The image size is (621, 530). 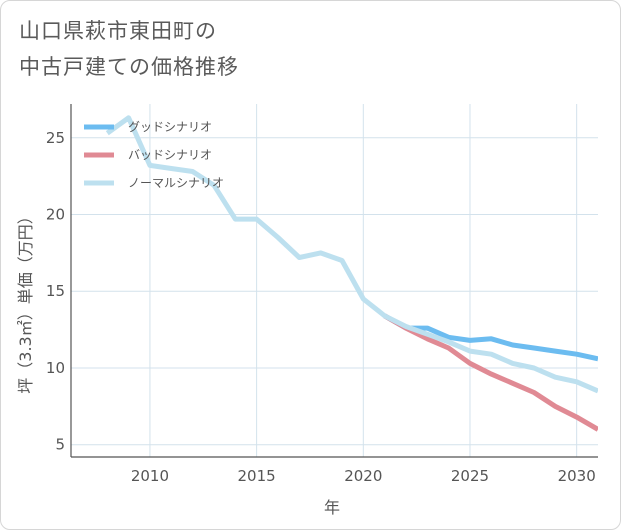 I want to click on y-tick-label: 5, so click(x=60, y=445).